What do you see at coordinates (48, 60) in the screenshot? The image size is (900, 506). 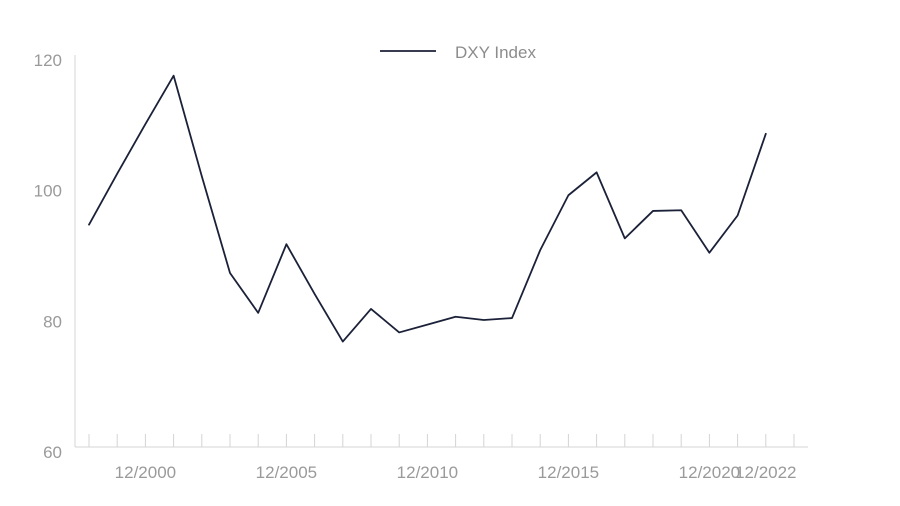 I see `y-tick-label-120: 120` at bounding box center [48, 60].